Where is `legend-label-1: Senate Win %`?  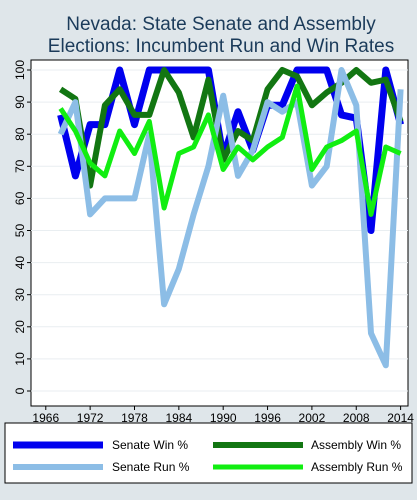
legend-label-1: Senate Win % is located at coordinates (150, 445).